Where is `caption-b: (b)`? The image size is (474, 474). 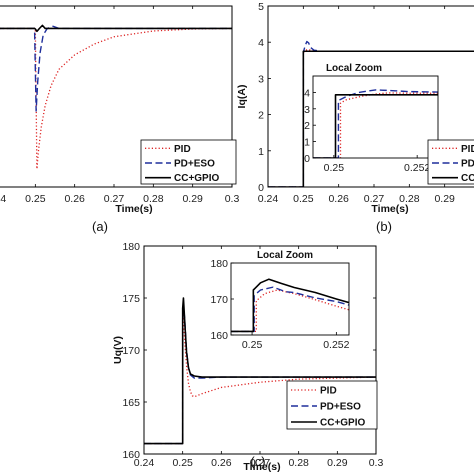
caption-b: (b) is located at coordinates (384, 226).